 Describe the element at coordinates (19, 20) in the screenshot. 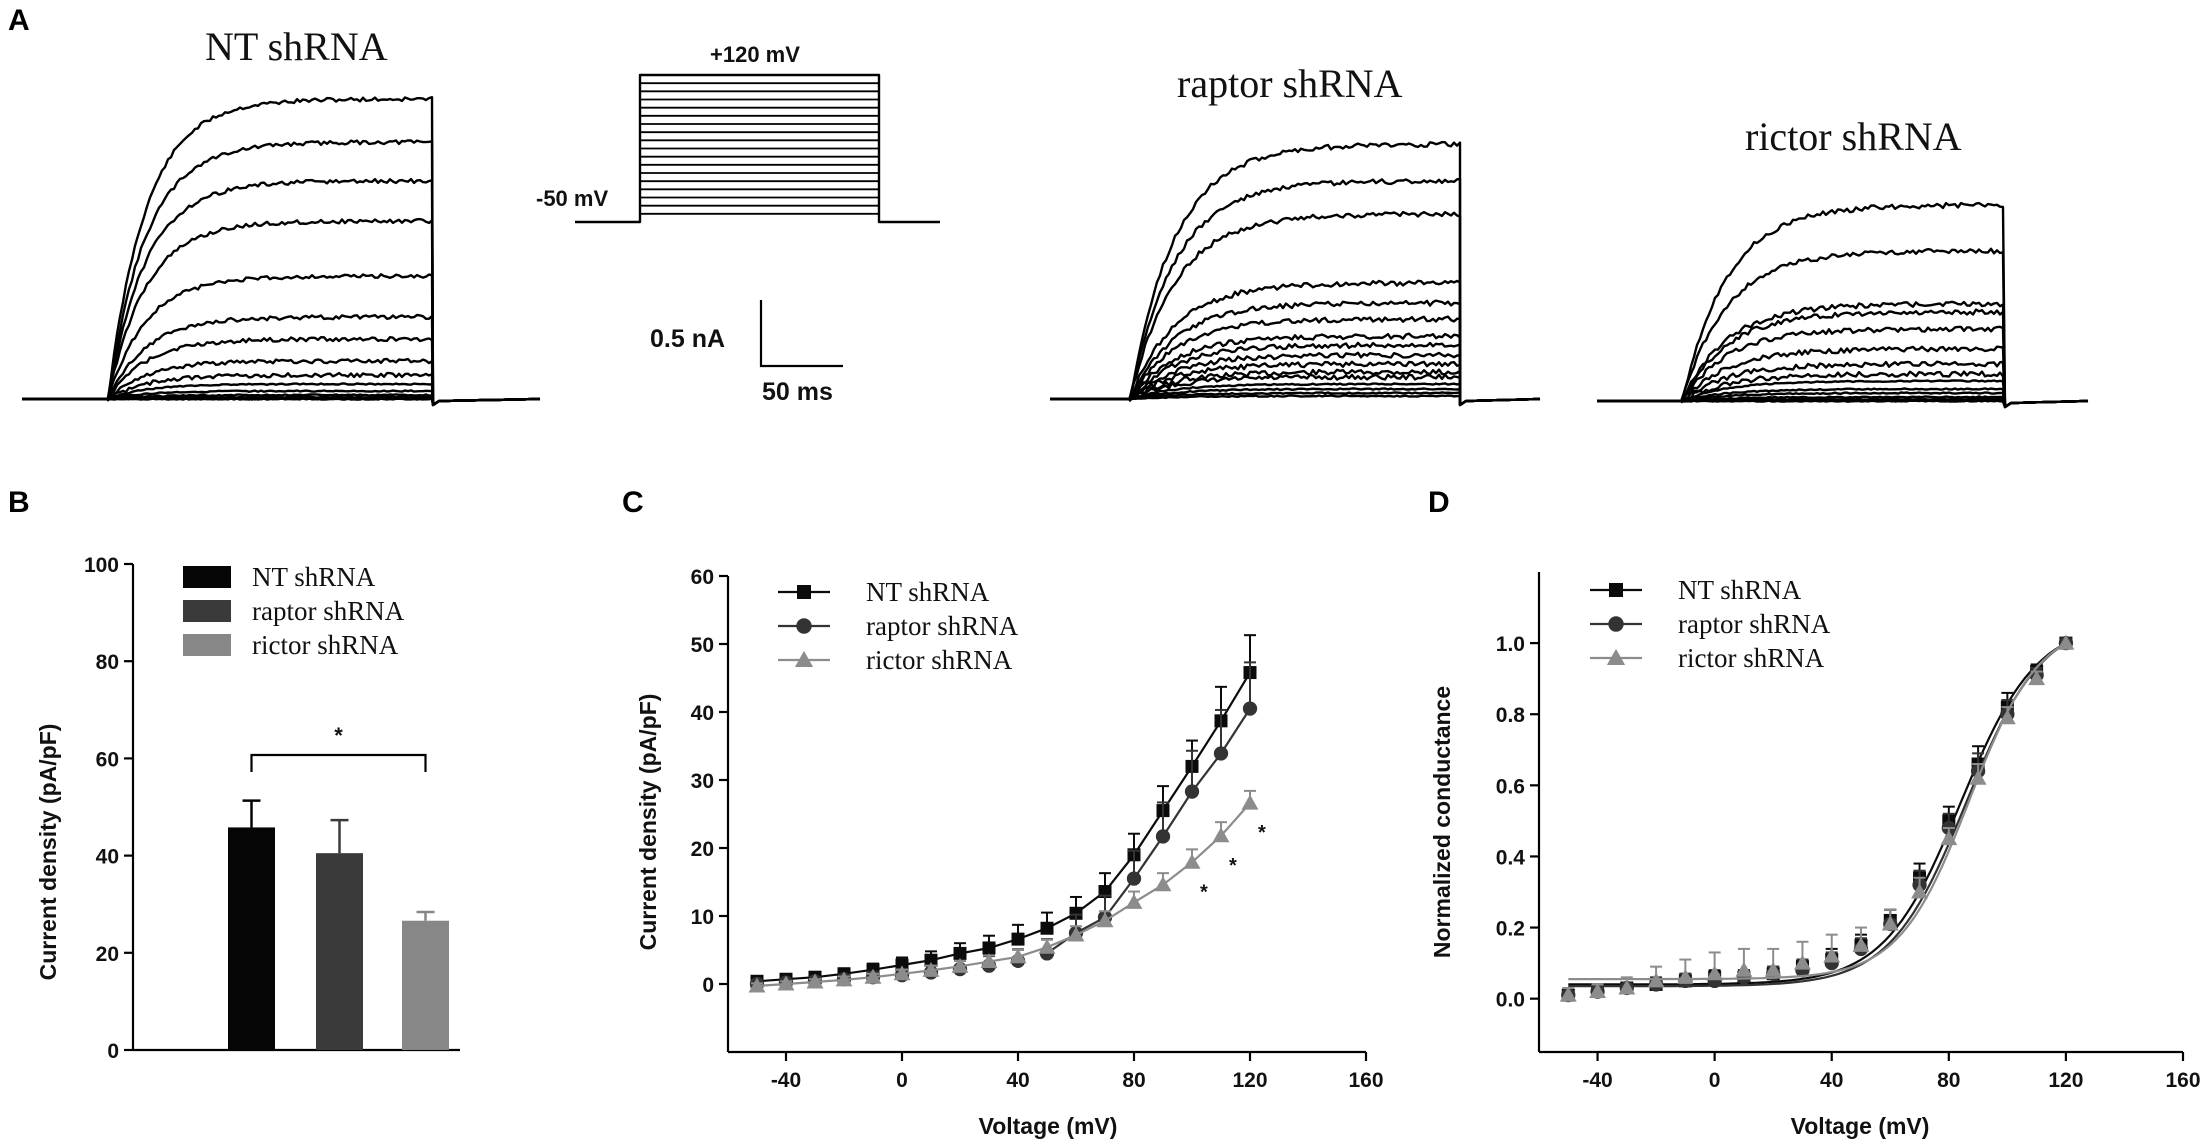

I see `panel-label-a: A` at that location.